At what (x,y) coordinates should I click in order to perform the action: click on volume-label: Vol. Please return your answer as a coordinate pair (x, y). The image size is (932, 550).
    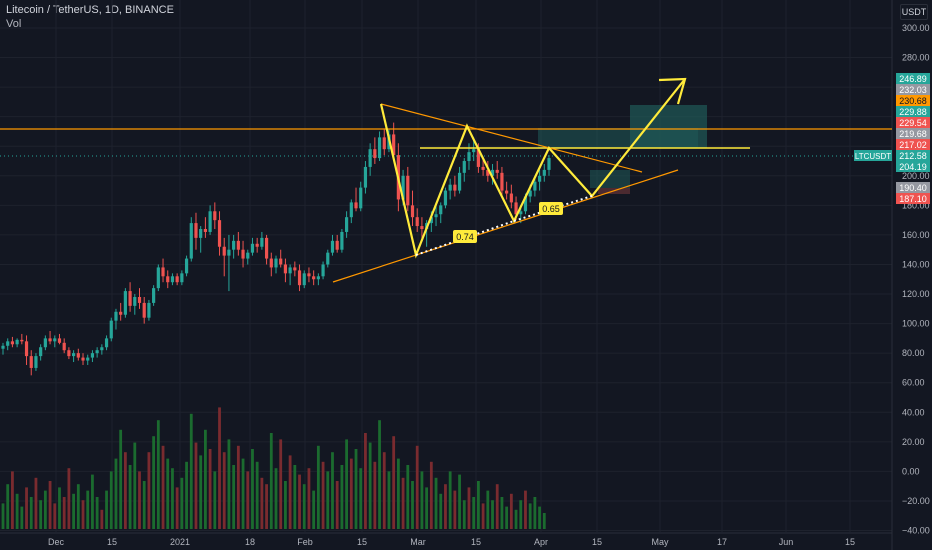
    Looking at the image, I should click on (14, 24).